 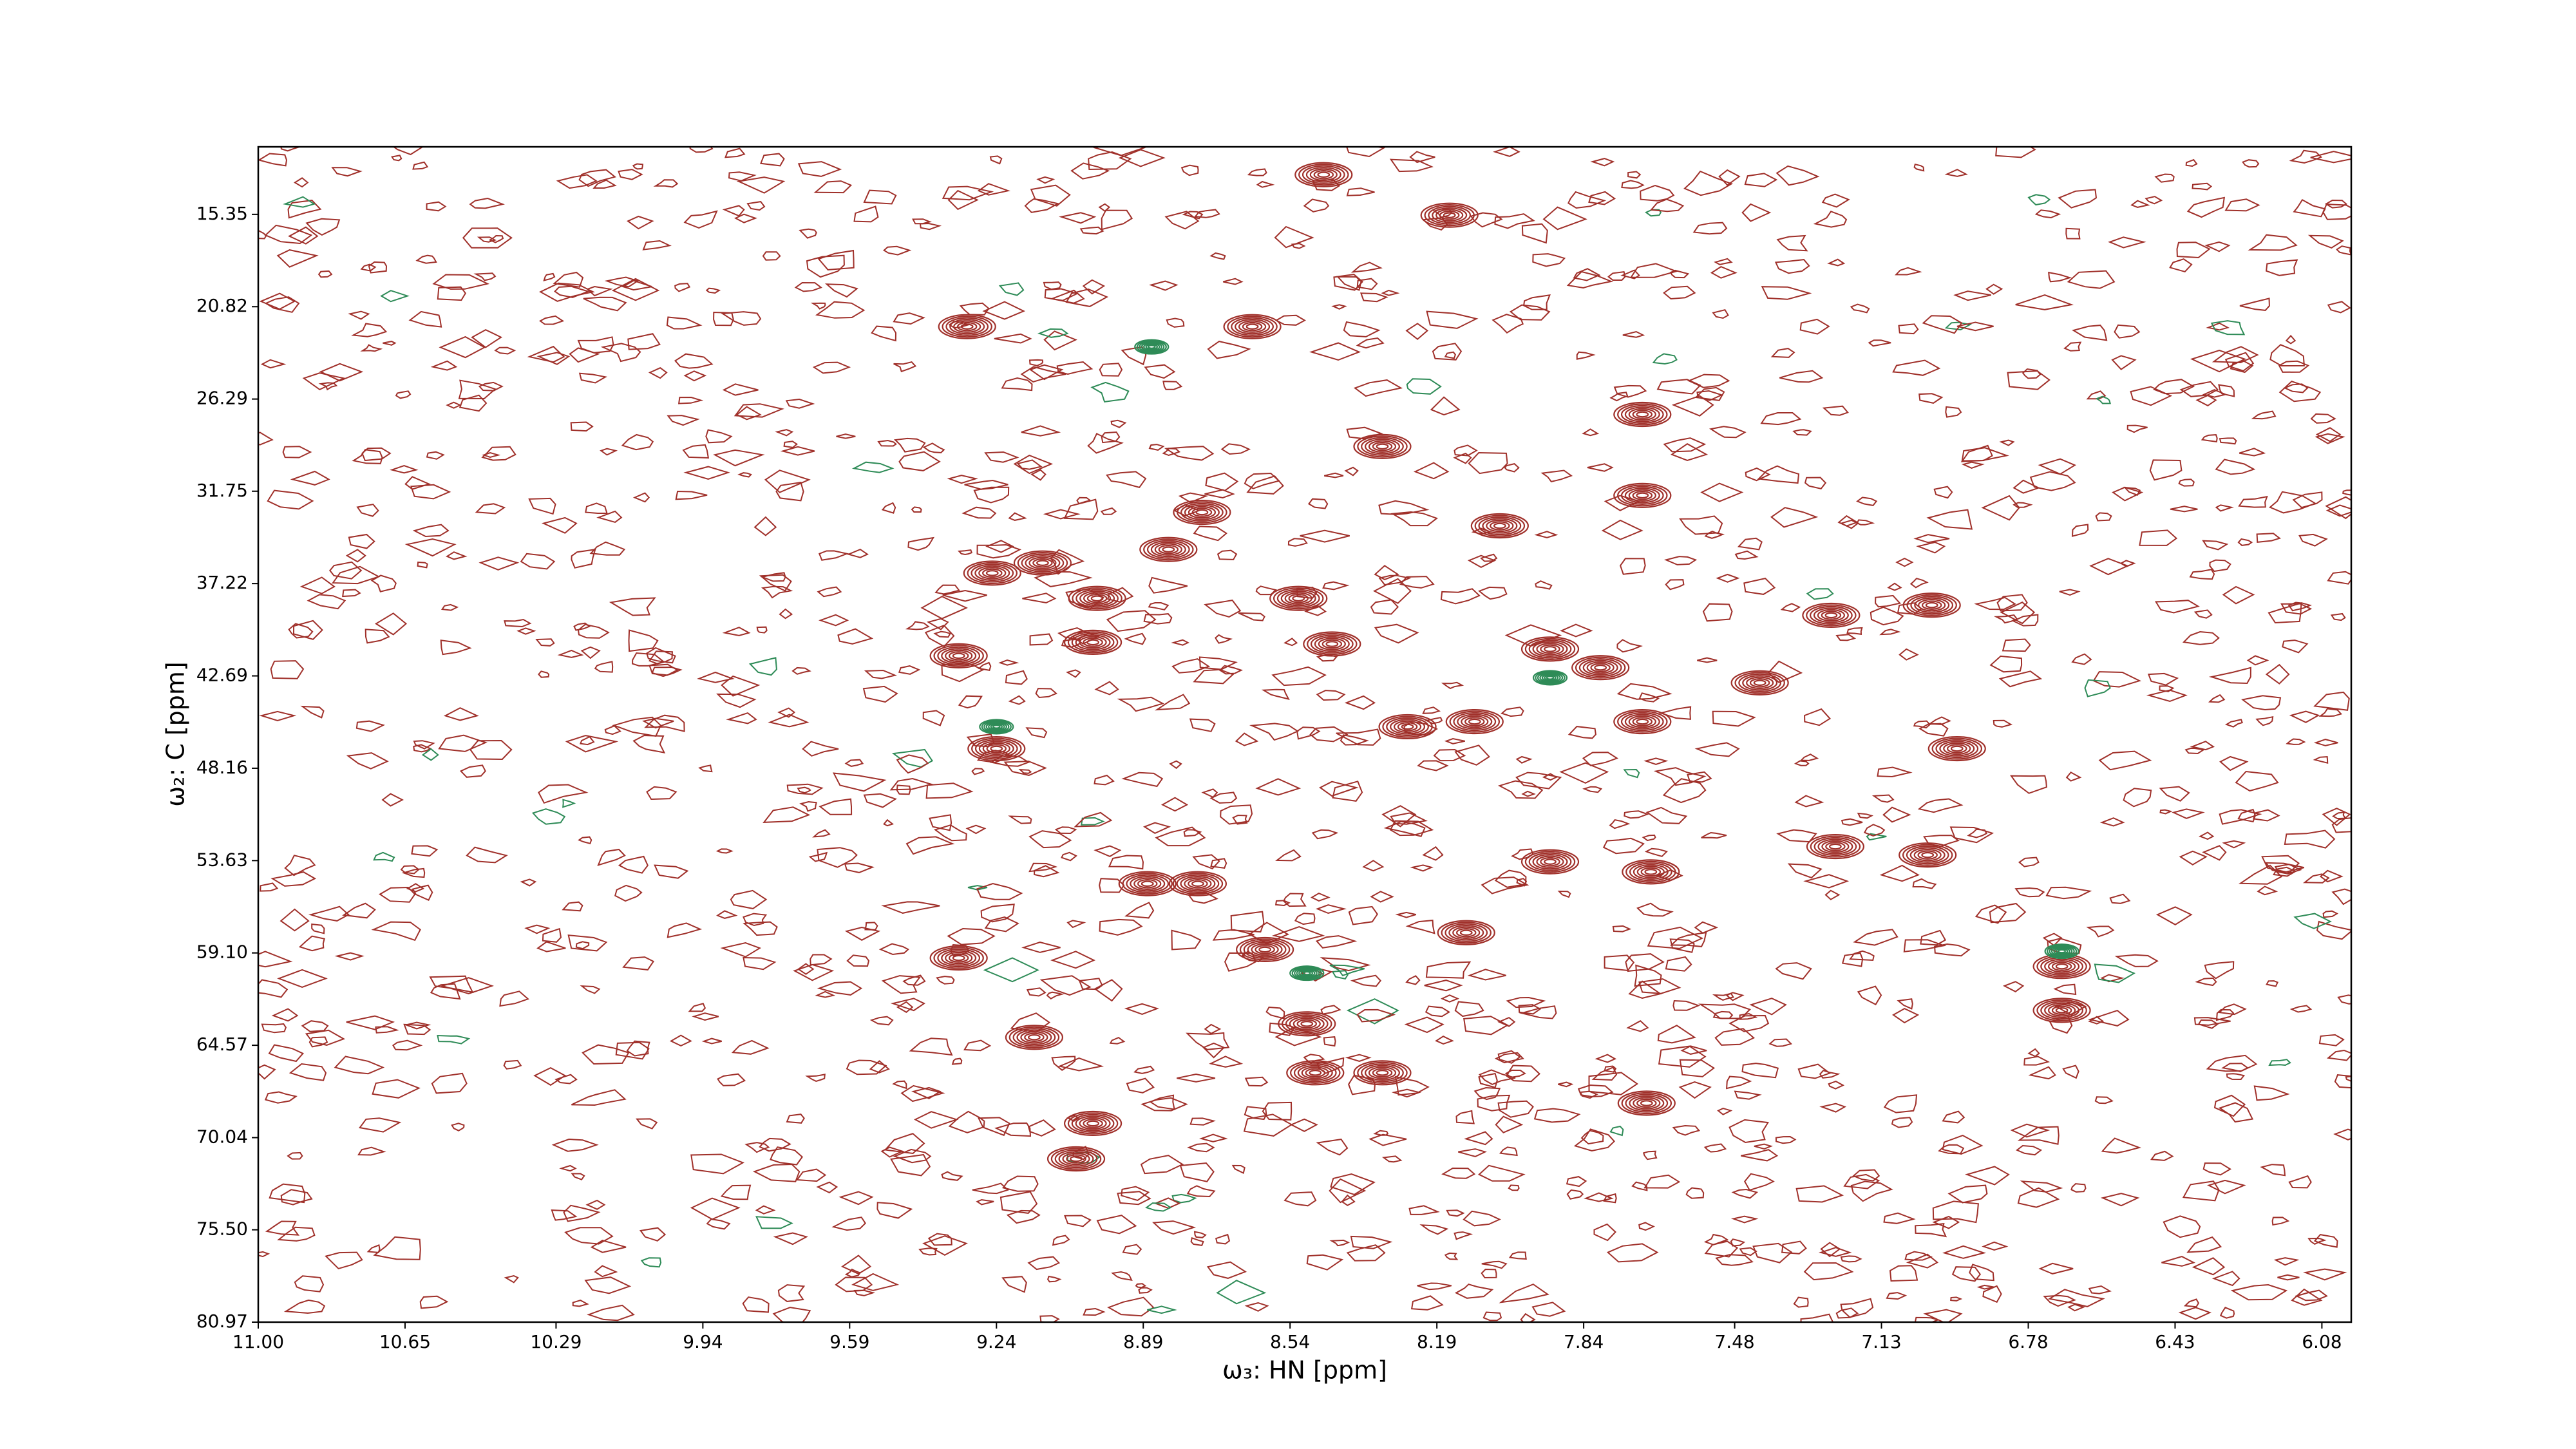 I want to click on peak, so click(x=1097, y=598).